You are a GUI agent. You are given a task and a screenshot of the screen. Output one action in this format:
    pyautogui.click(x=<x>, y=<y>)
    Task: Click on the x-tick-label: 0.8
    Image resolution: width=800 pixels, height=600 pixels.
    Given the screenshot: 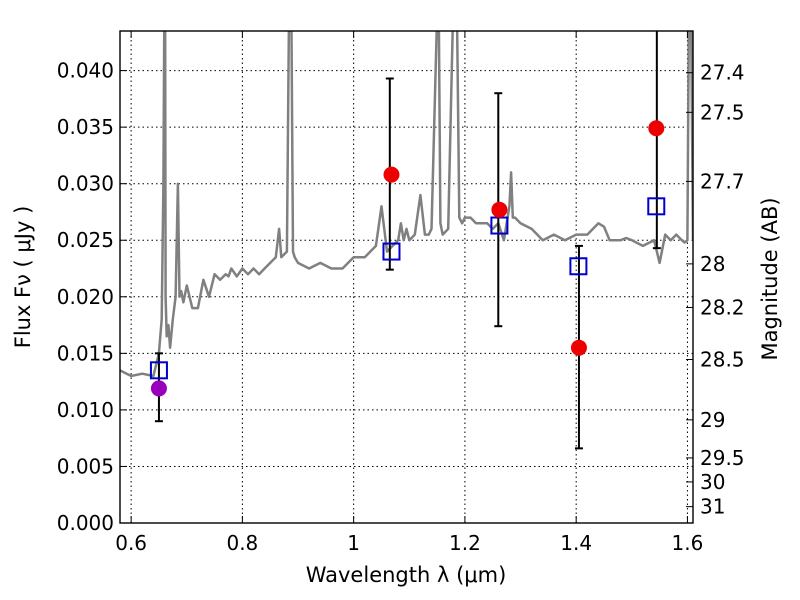 What is the action you would take?
    pyautogui.click(x=242, y=543)
    